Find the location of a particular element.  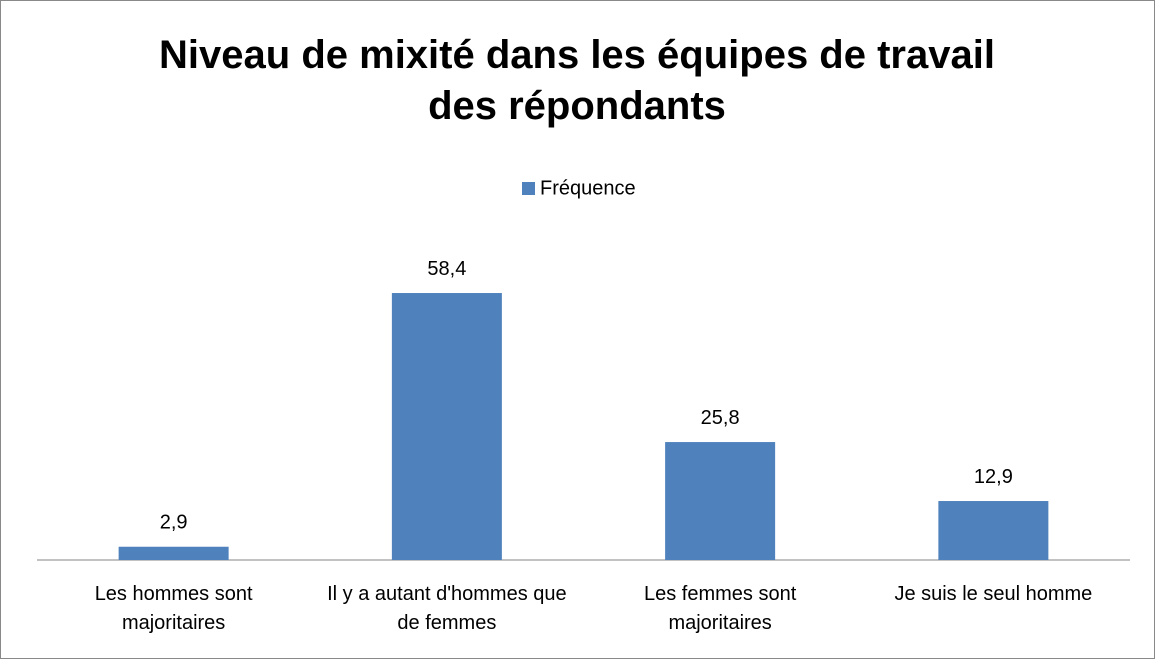

x-tick-label: Les hommes sont majoritaires is located at coordinates (173, 608).